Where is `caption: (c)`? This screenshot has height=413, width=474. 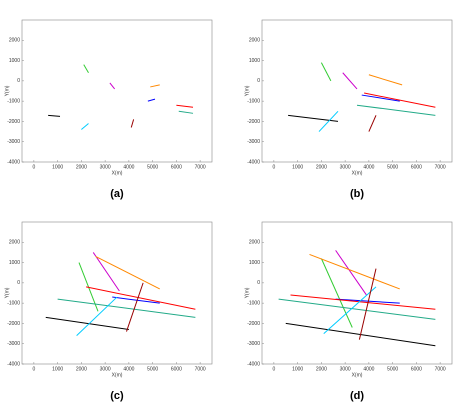
caption: (c) is located at coordinates (117, 396).